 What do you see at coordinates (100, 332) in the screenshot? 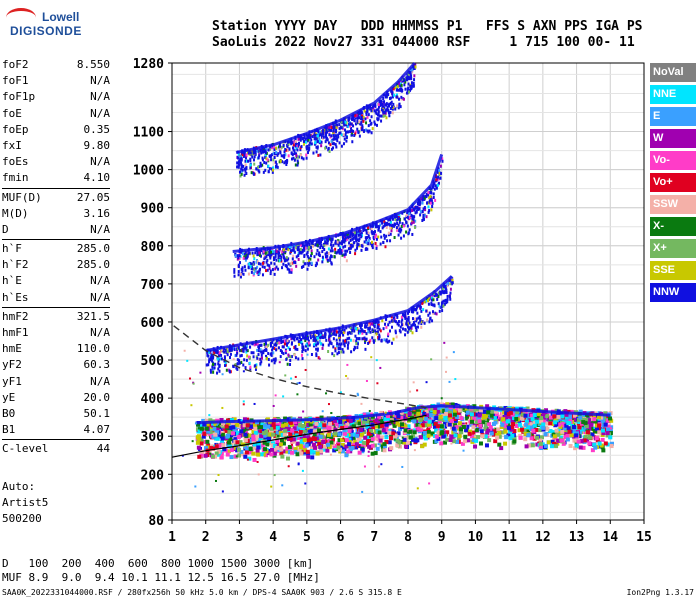
I see `param-value: N/A` at bounding box center [100, 332].